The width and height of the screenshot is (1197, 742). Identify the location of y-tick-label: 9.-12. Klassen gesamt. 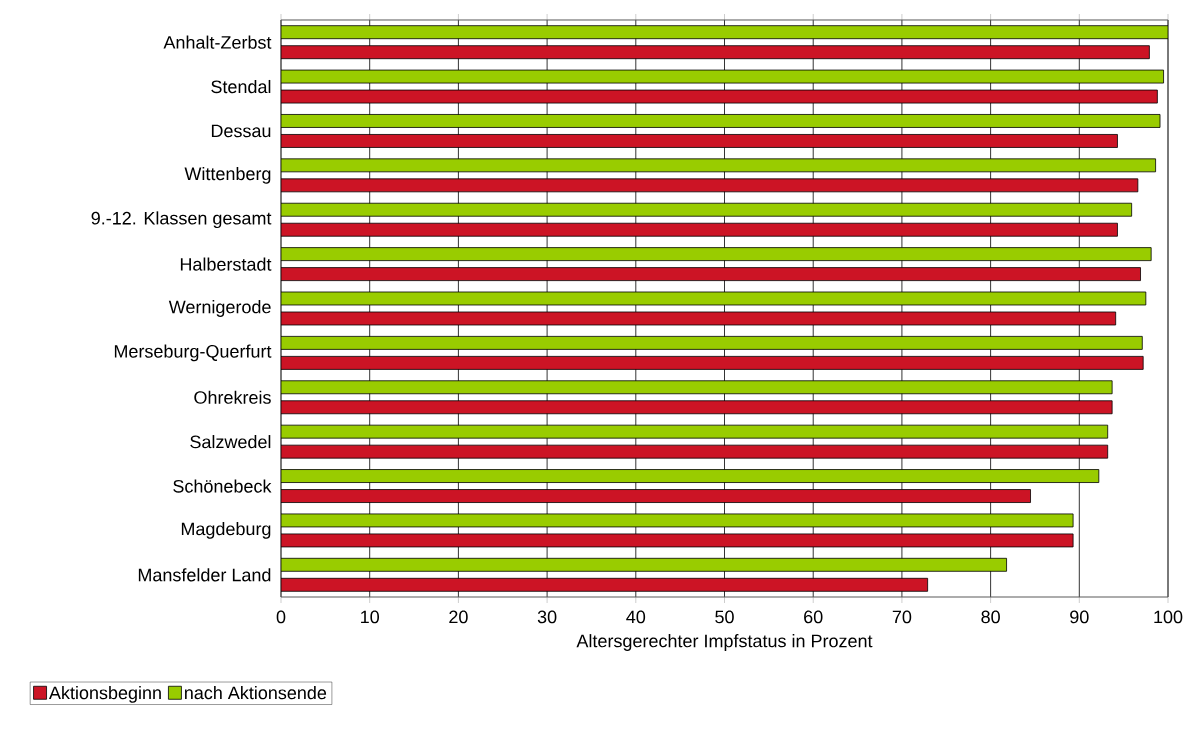
(181, 220).